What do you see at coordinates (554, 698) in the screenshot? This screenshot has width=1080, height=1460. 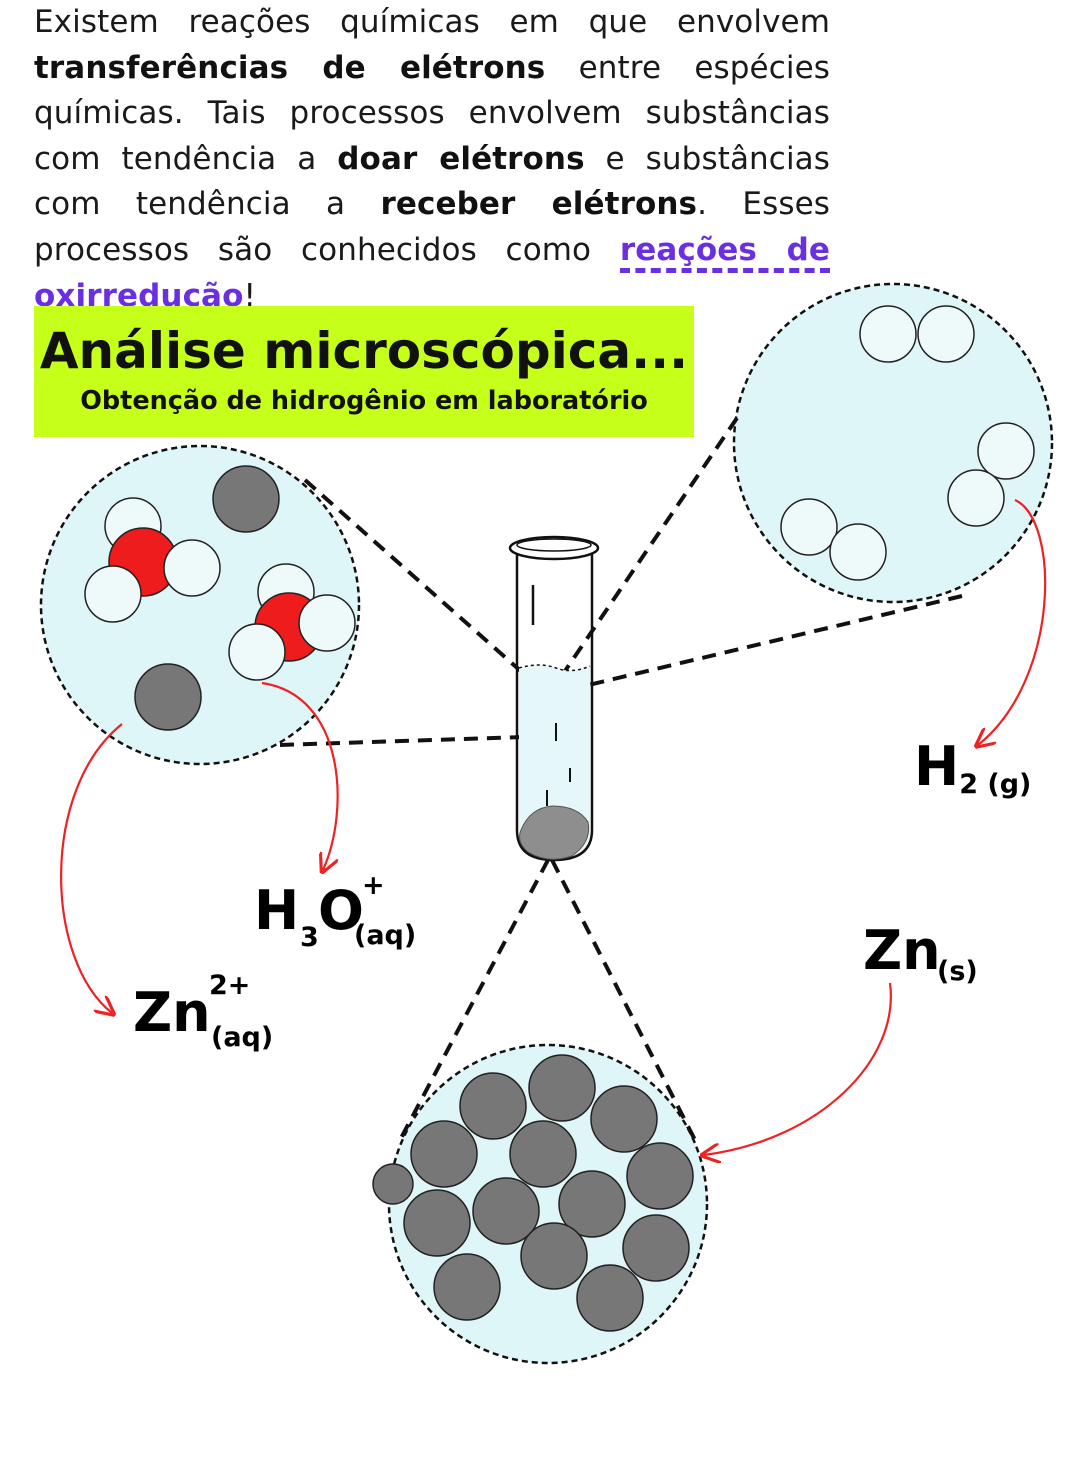 I see `test-tube` at bounding box center [554, 698].